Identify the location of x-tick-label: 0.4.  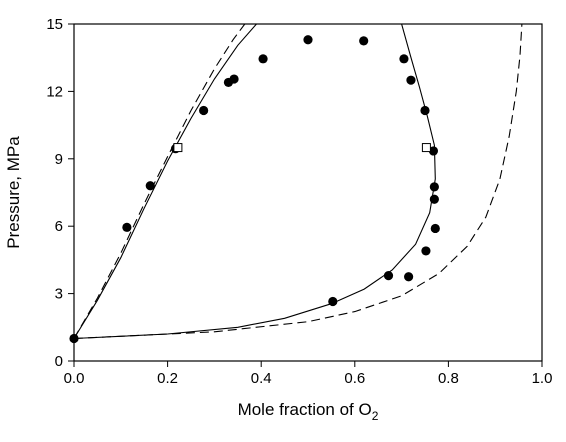
(261, 378).